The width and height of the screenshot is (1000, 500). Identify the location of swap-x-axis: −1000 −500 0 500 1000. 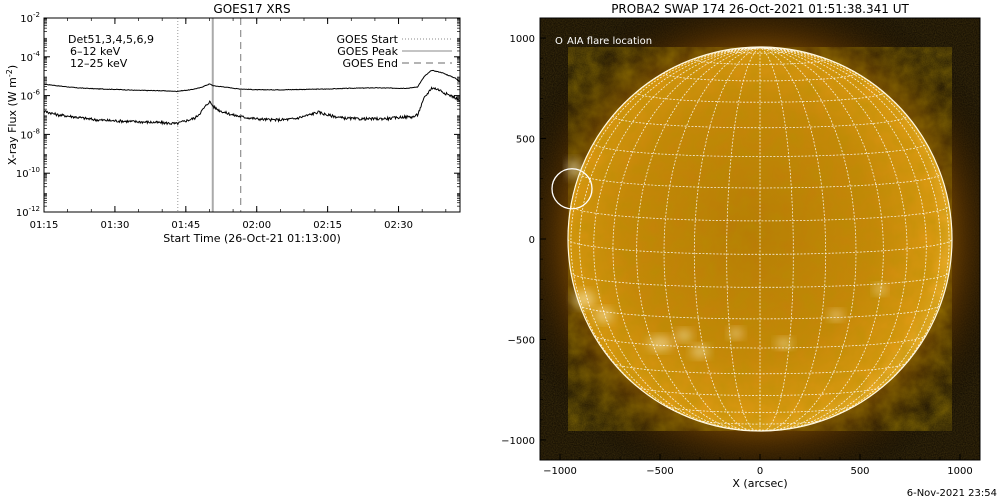
(758, 465).